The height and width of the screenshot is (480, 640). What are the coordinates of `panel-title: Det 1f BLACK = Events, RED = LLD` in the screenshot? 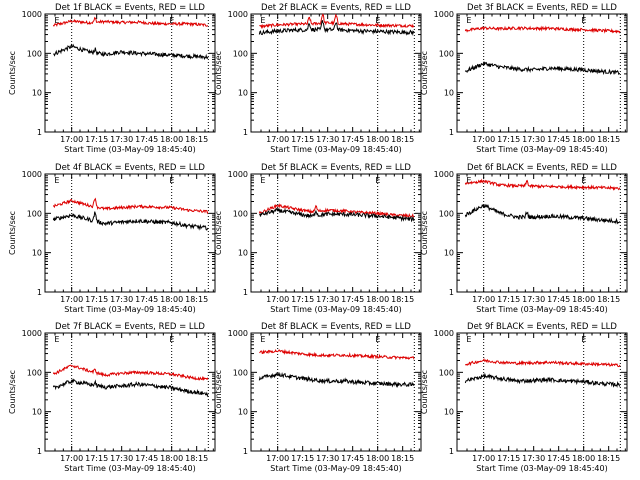 It's located at (130, 8).